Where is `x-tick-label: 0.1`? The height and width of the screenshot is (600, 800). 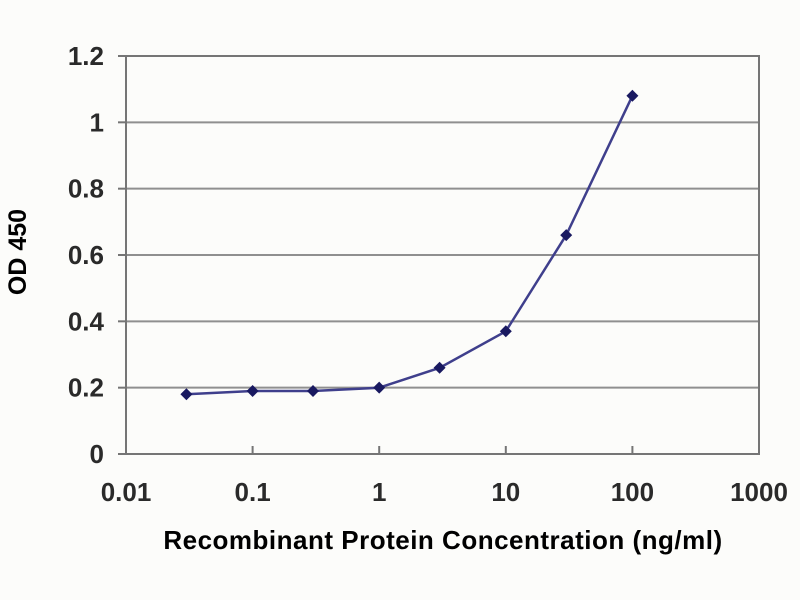
x-tick-label: 0.1 is located at coordinates (253, 492).